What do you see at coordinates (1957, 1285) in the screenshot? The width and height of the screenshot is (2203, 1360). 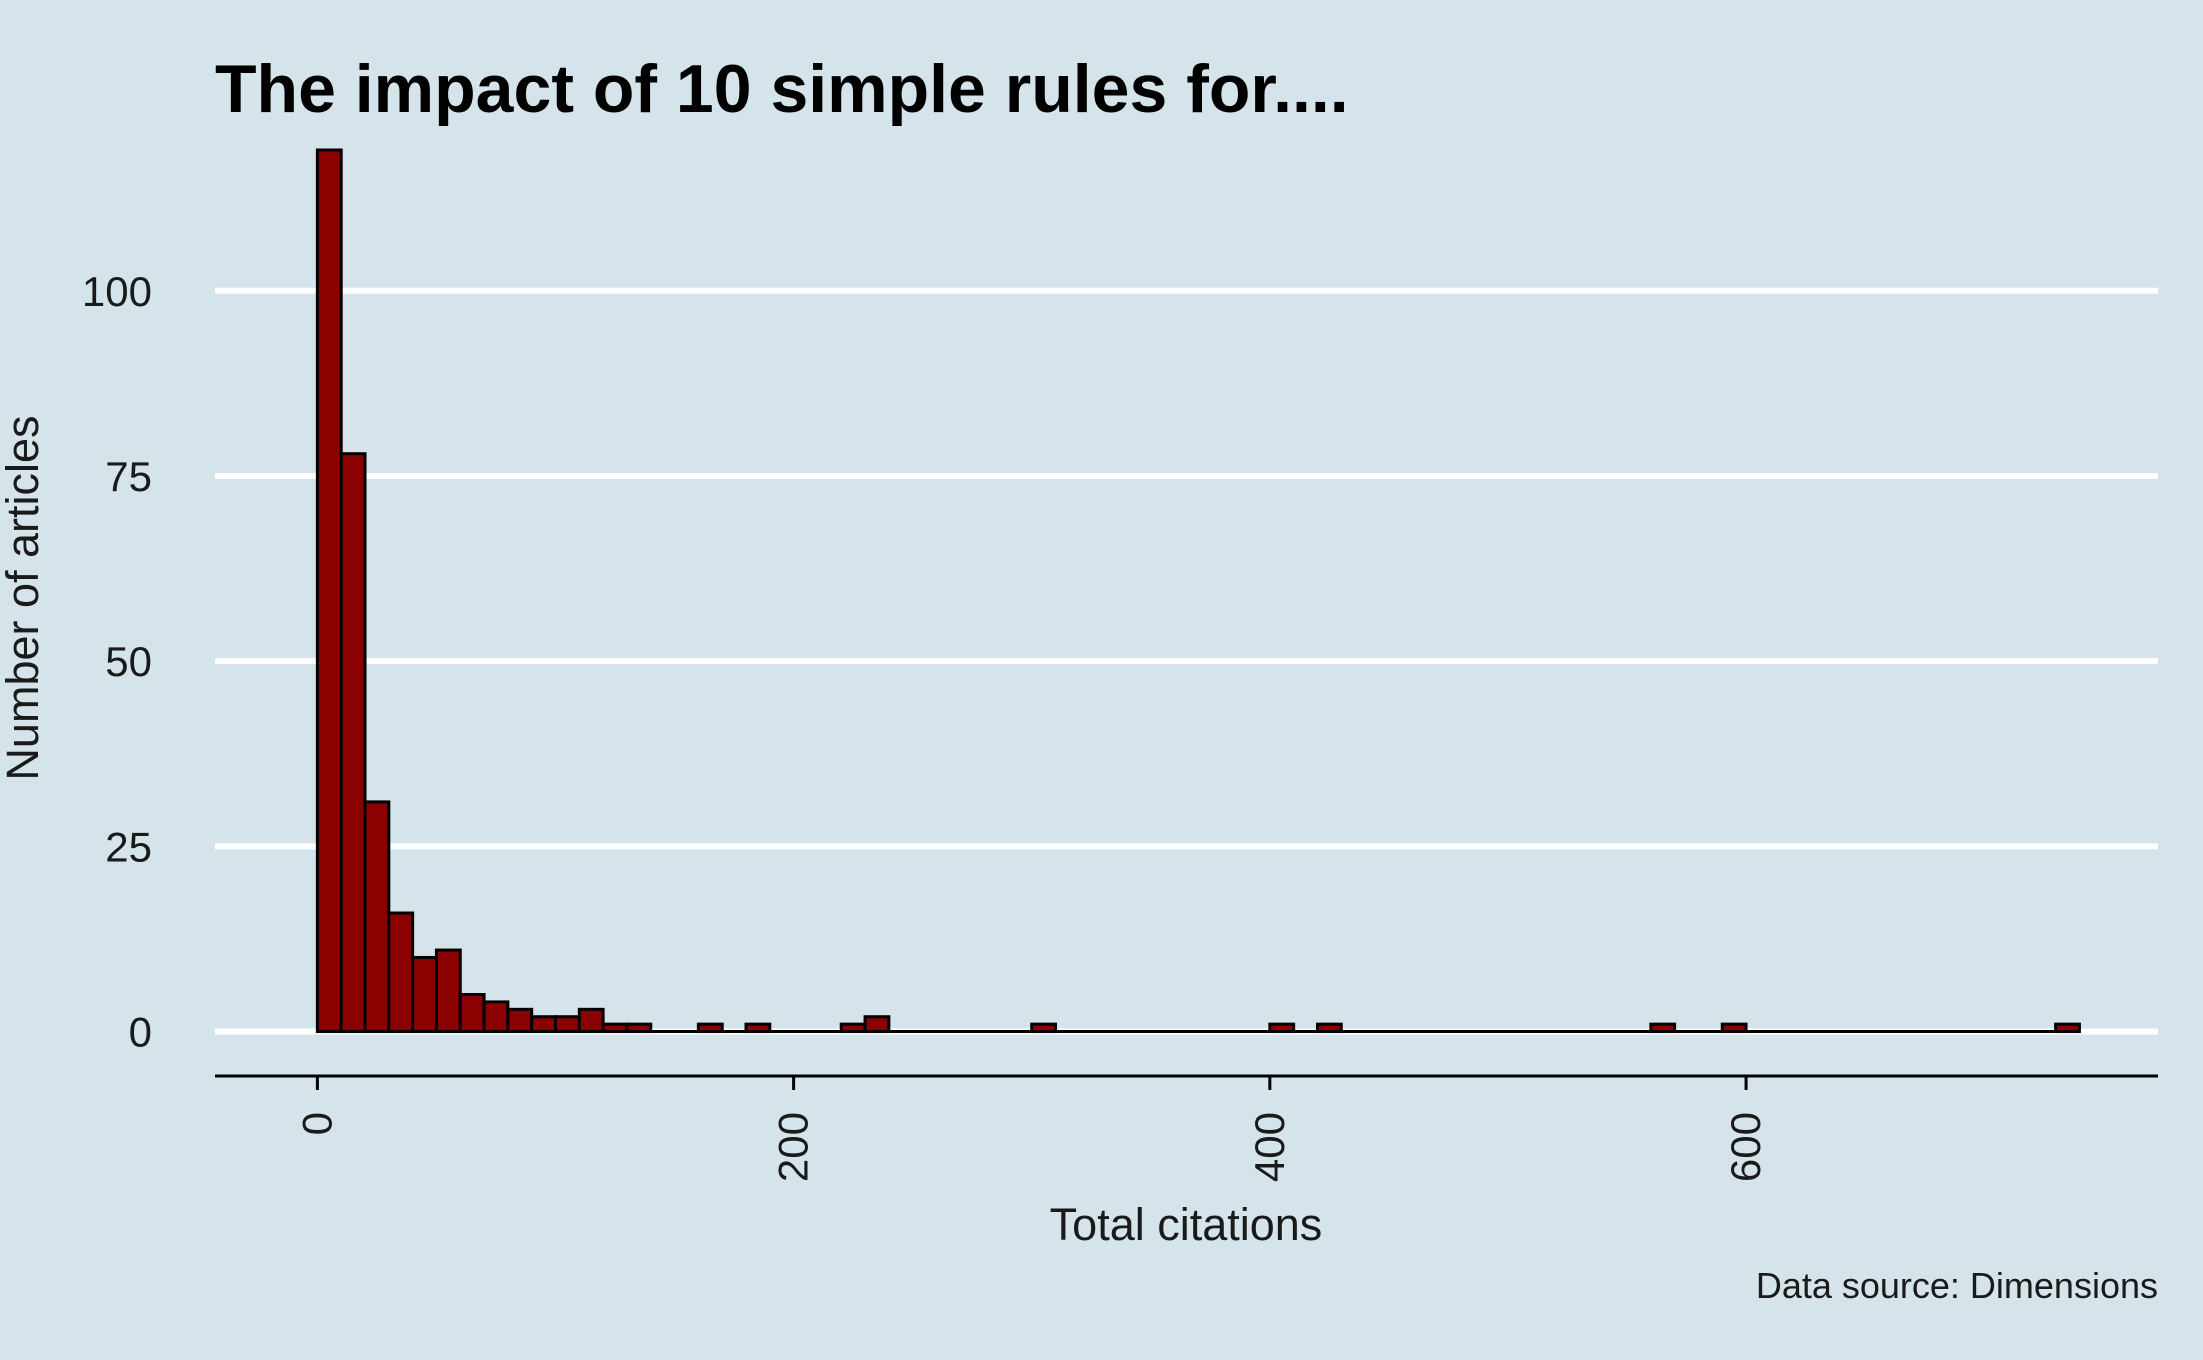 I see `data-source-caption: Data source: Dimensions` at bounding box center [1957, 1285].